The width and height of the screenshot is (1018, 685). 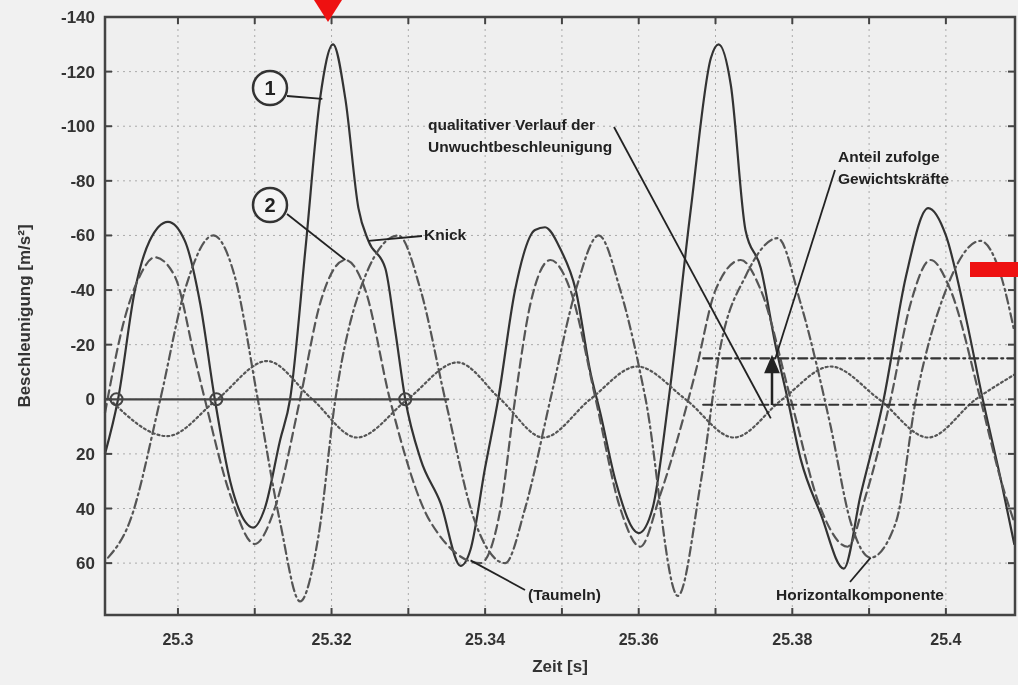 What do you see at coordinates (445, 234) in the screenshot?
I see `annotation: Knick` at bounding box center [445, 234].